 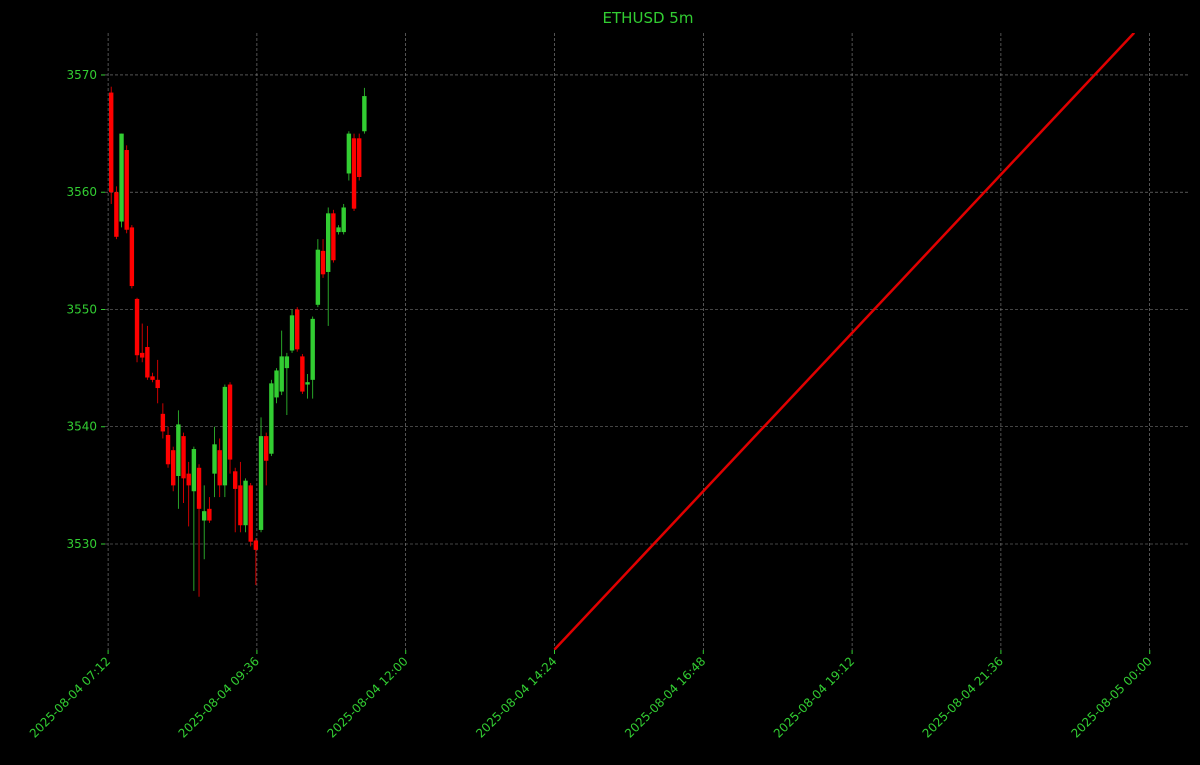 I want to click on y-tick-label: 3530, so click(x=81, y=544).